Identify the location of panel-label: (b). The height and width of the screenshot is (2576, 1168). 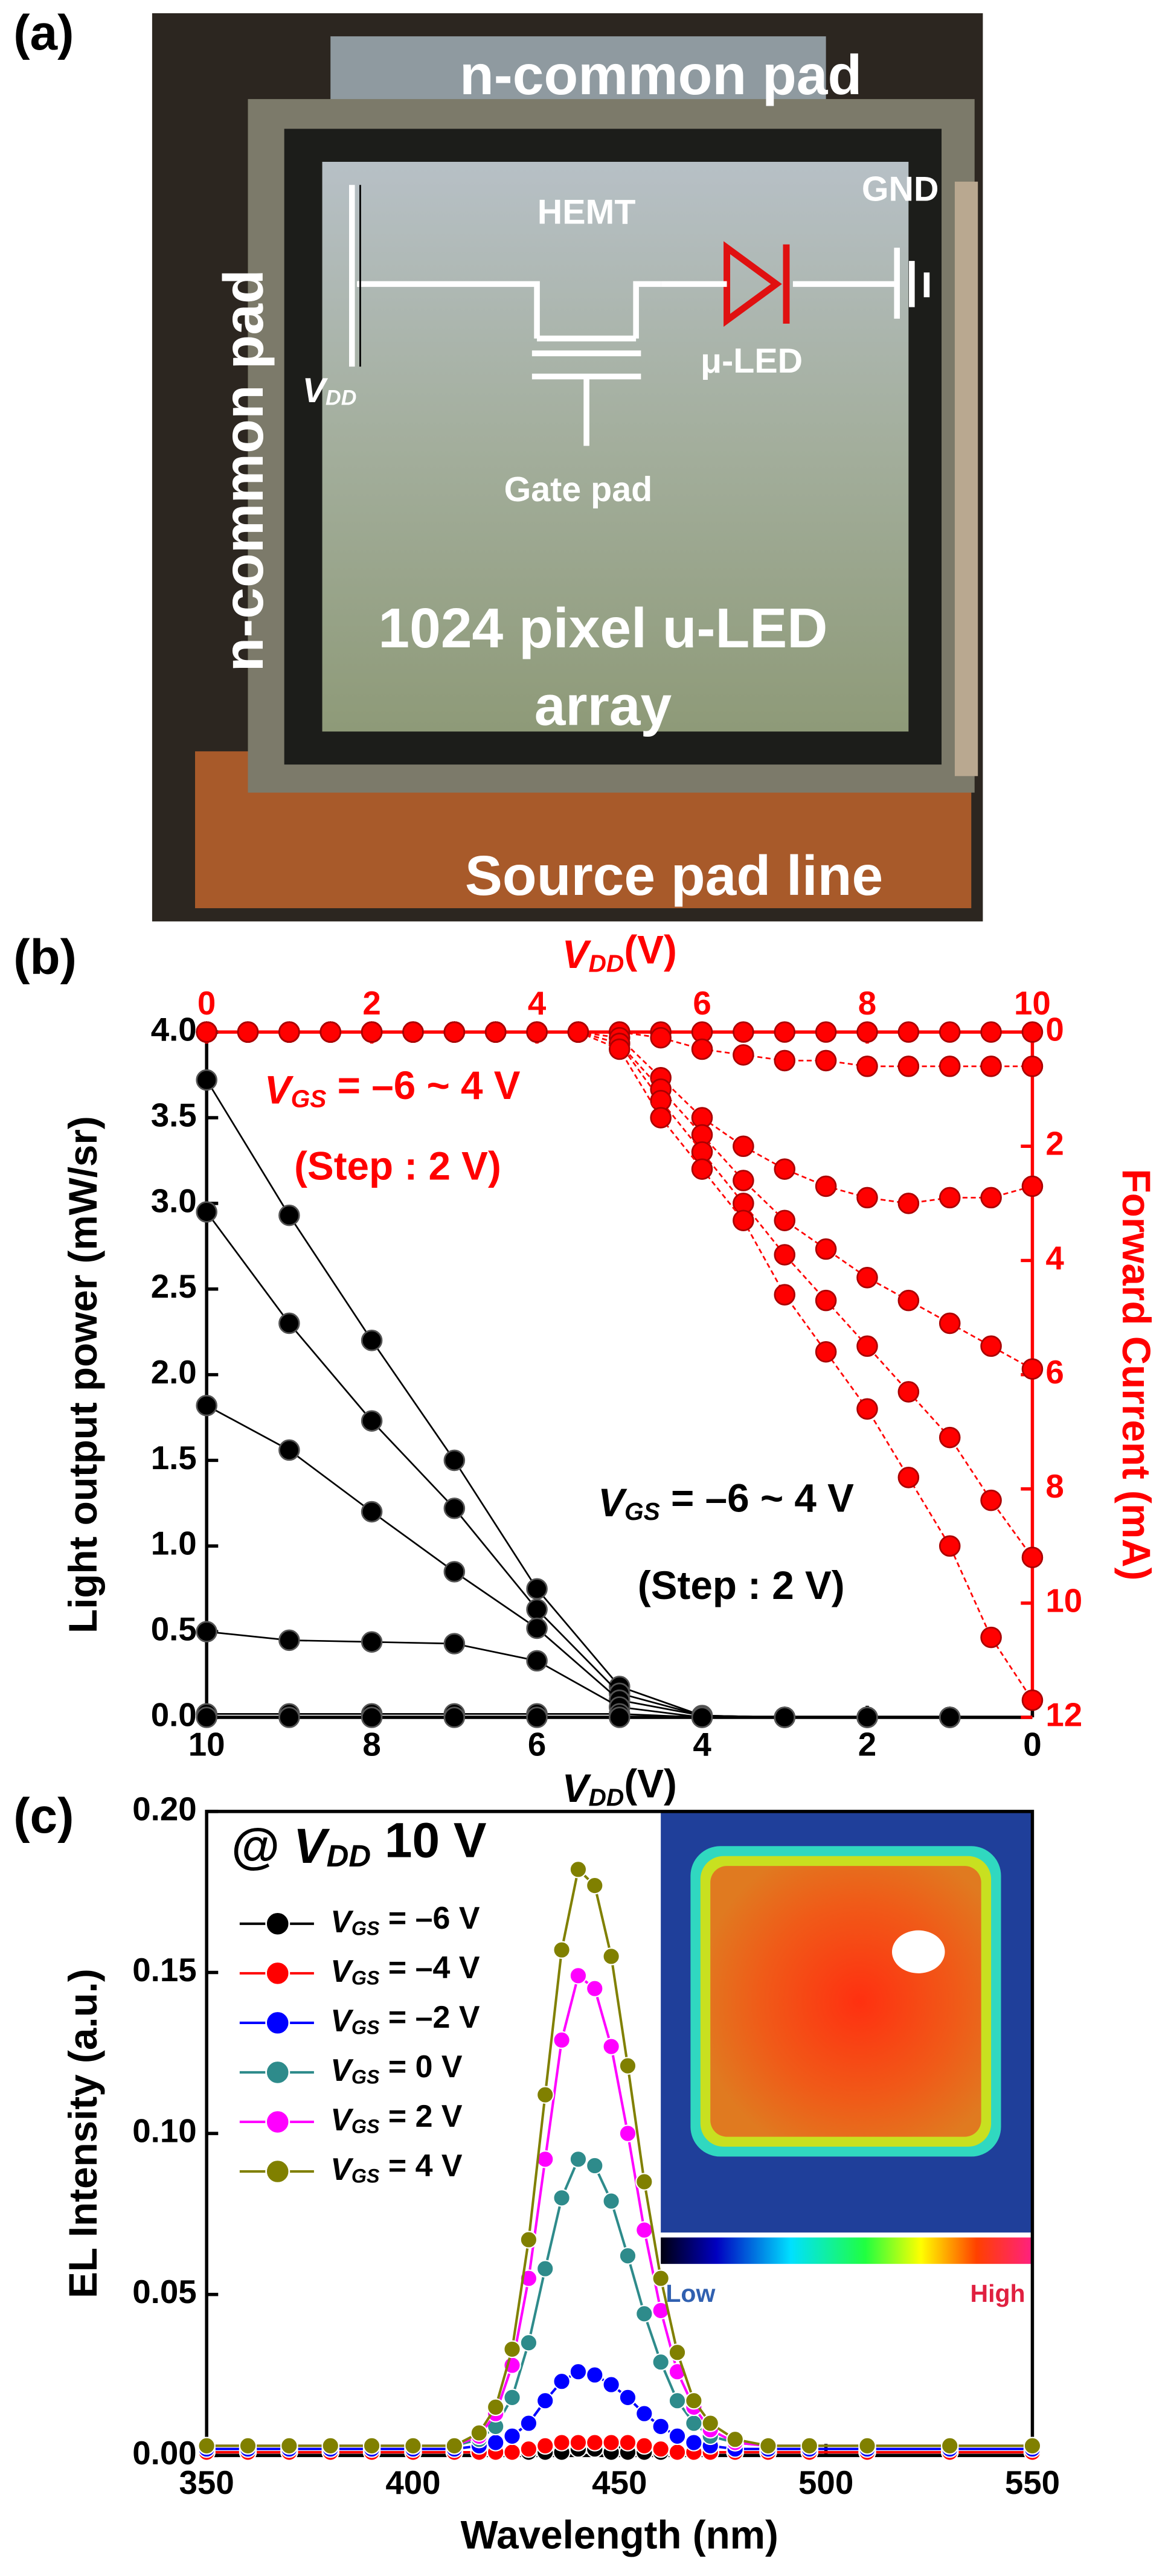
(45, 957).